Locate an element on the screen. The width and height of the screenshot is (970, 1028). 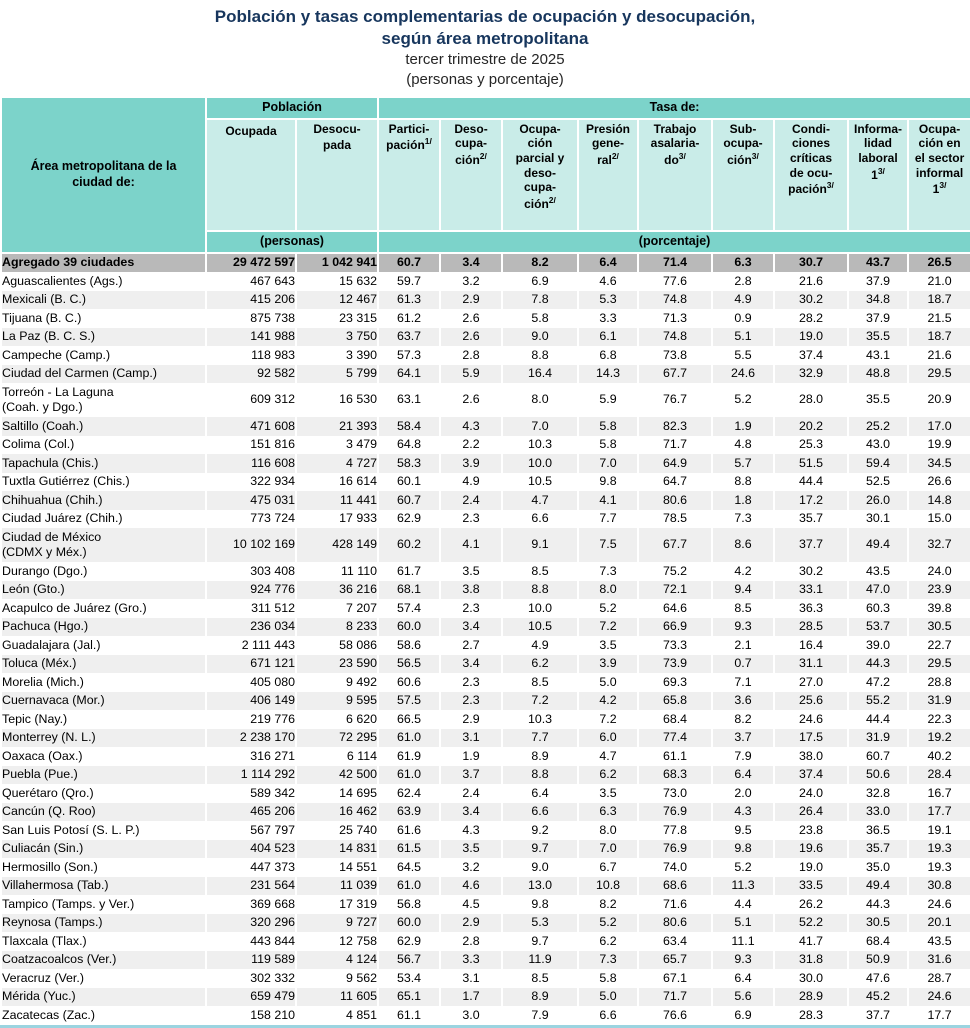
population-value: 567 797 is located at coordinates (251, 830).